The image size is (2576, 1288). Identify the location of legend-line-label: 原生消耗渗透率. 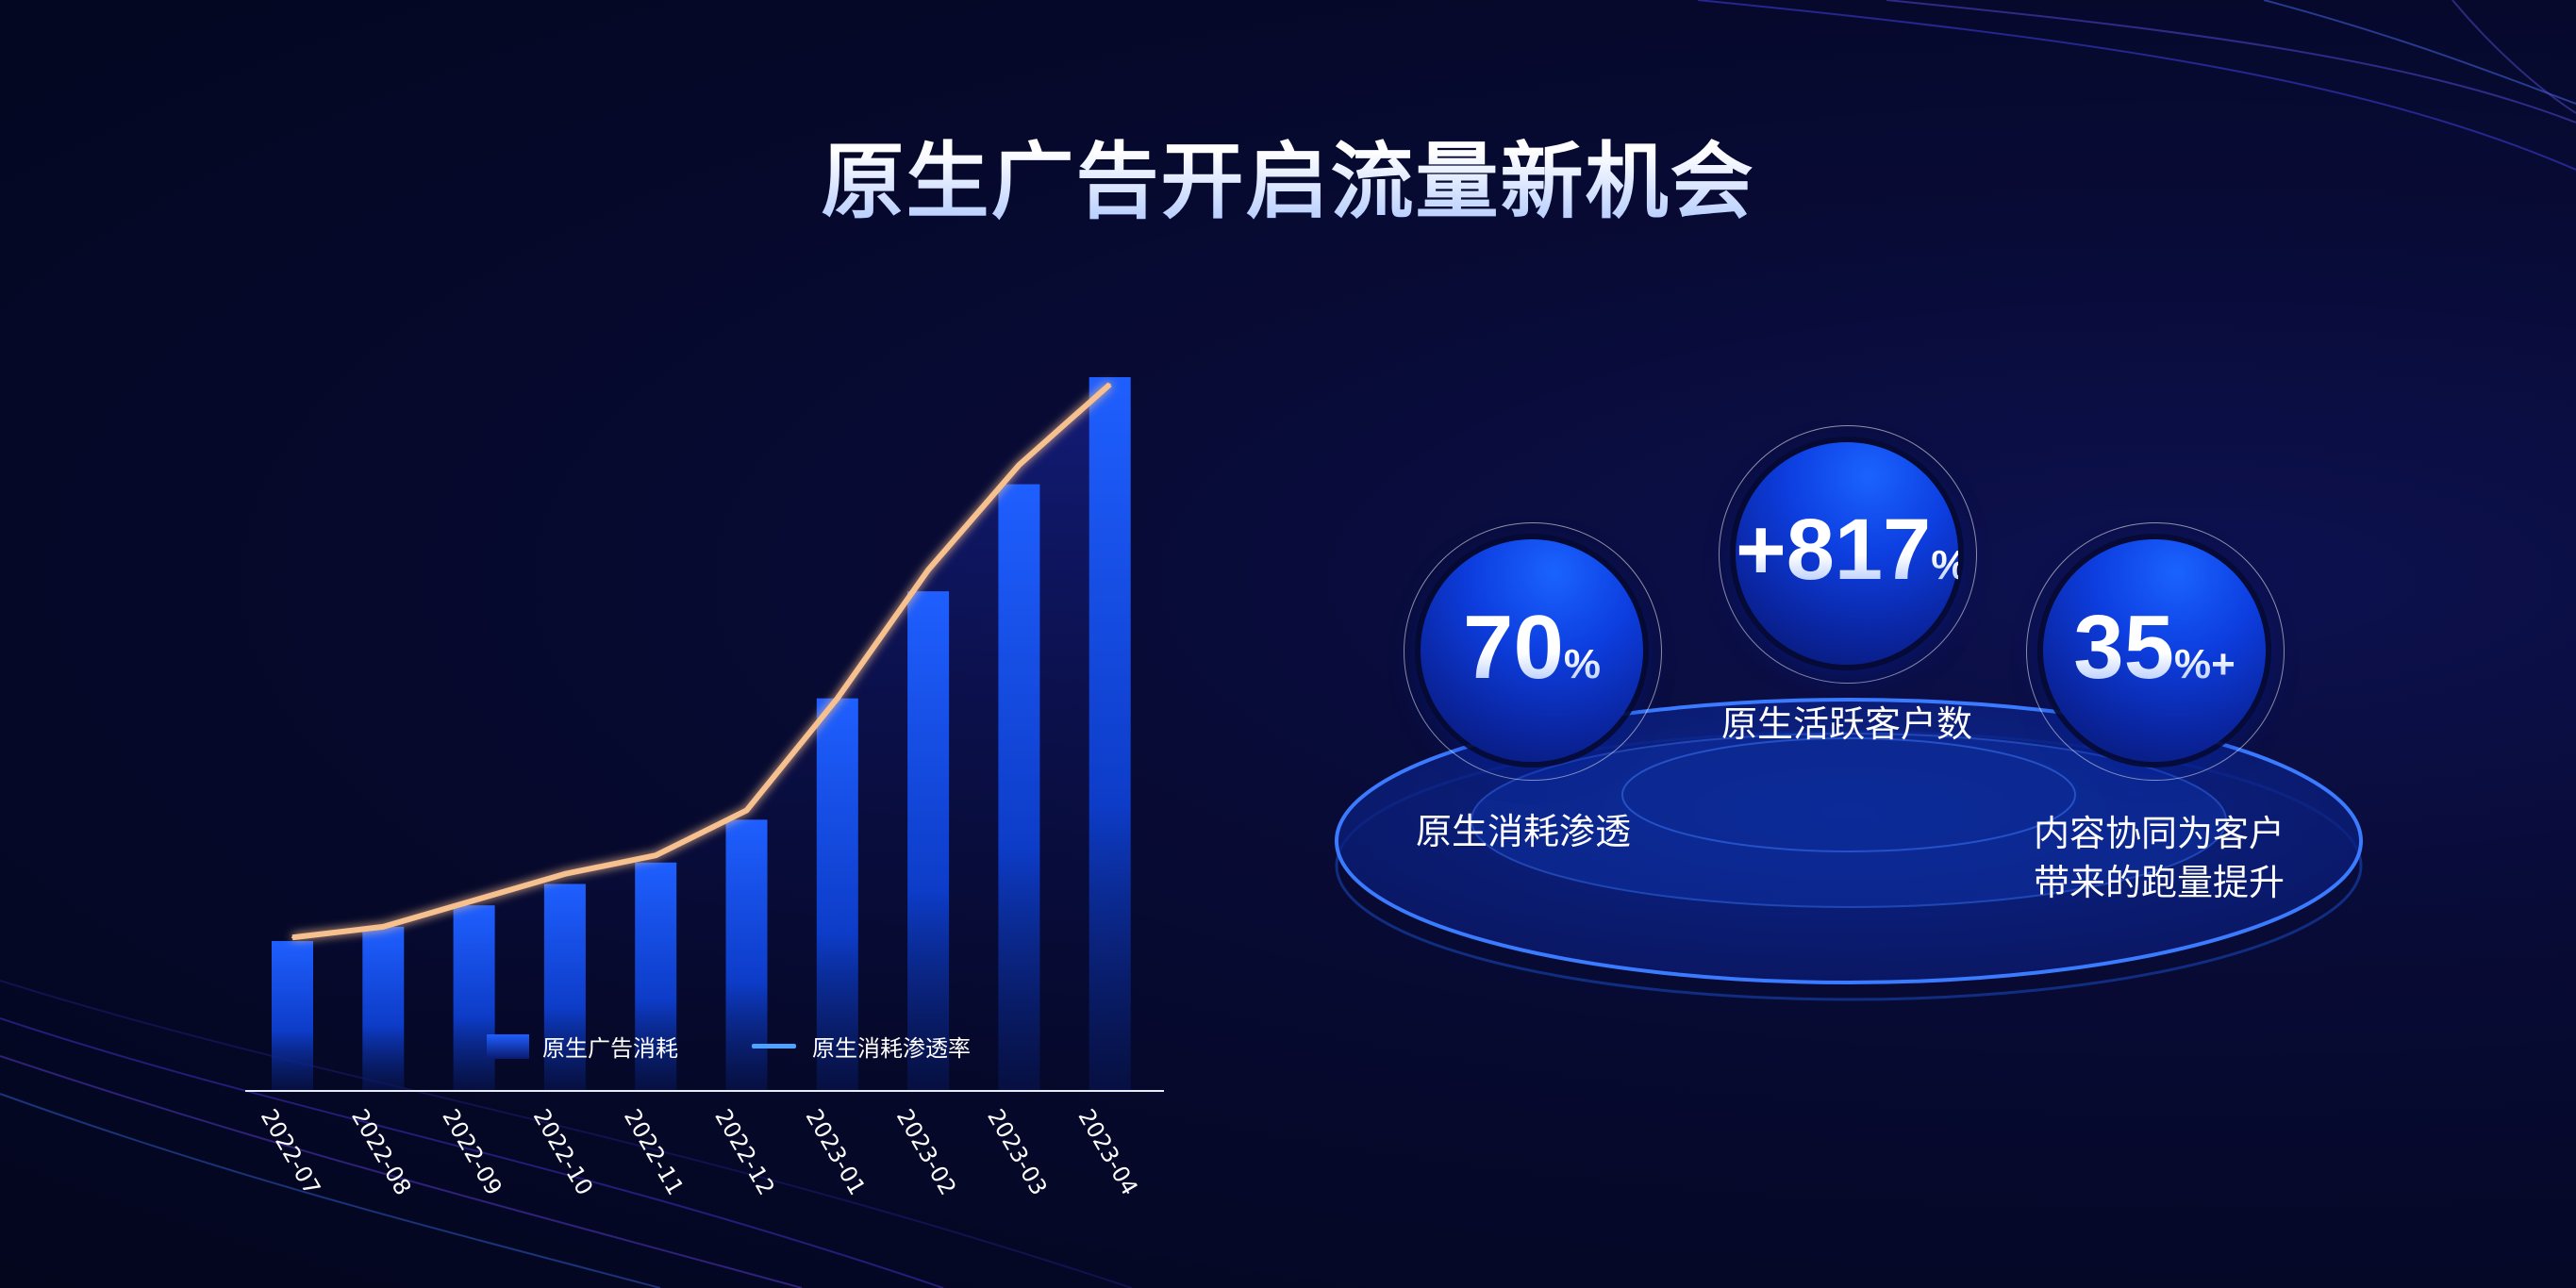
(891, 1048).